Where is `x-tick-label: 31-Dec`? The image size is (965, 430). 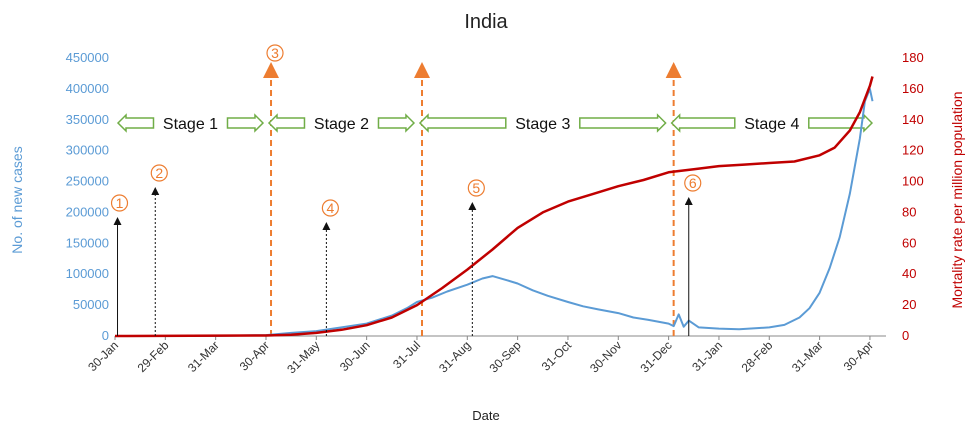
x-tick-label: 31-Dec is located at coordinates (655, 356).